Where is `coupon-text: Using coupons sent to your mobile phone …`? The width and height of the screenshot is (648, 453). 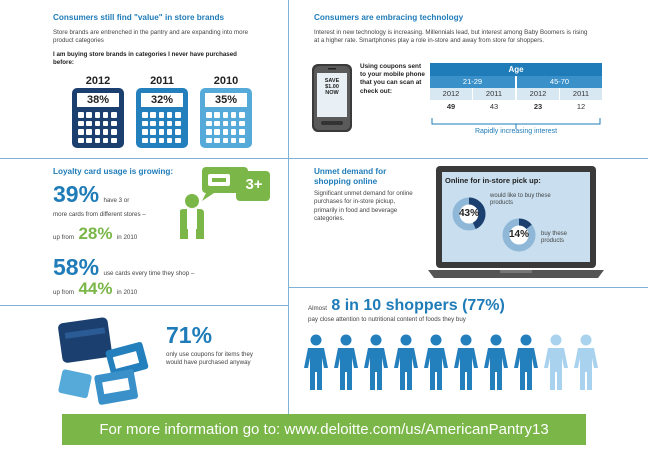
coupon-text: Using coupons sent to your mobile phone … is located at coordinates (392, 79).